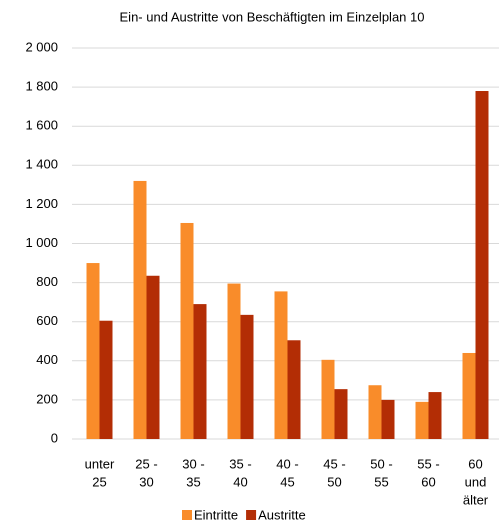 The width and height of the screenshot is (500, 523). What do you see at coordinates (476, 481) in the screenshot?
I see `x-tick-label: und` at bounding box center [476, 481].